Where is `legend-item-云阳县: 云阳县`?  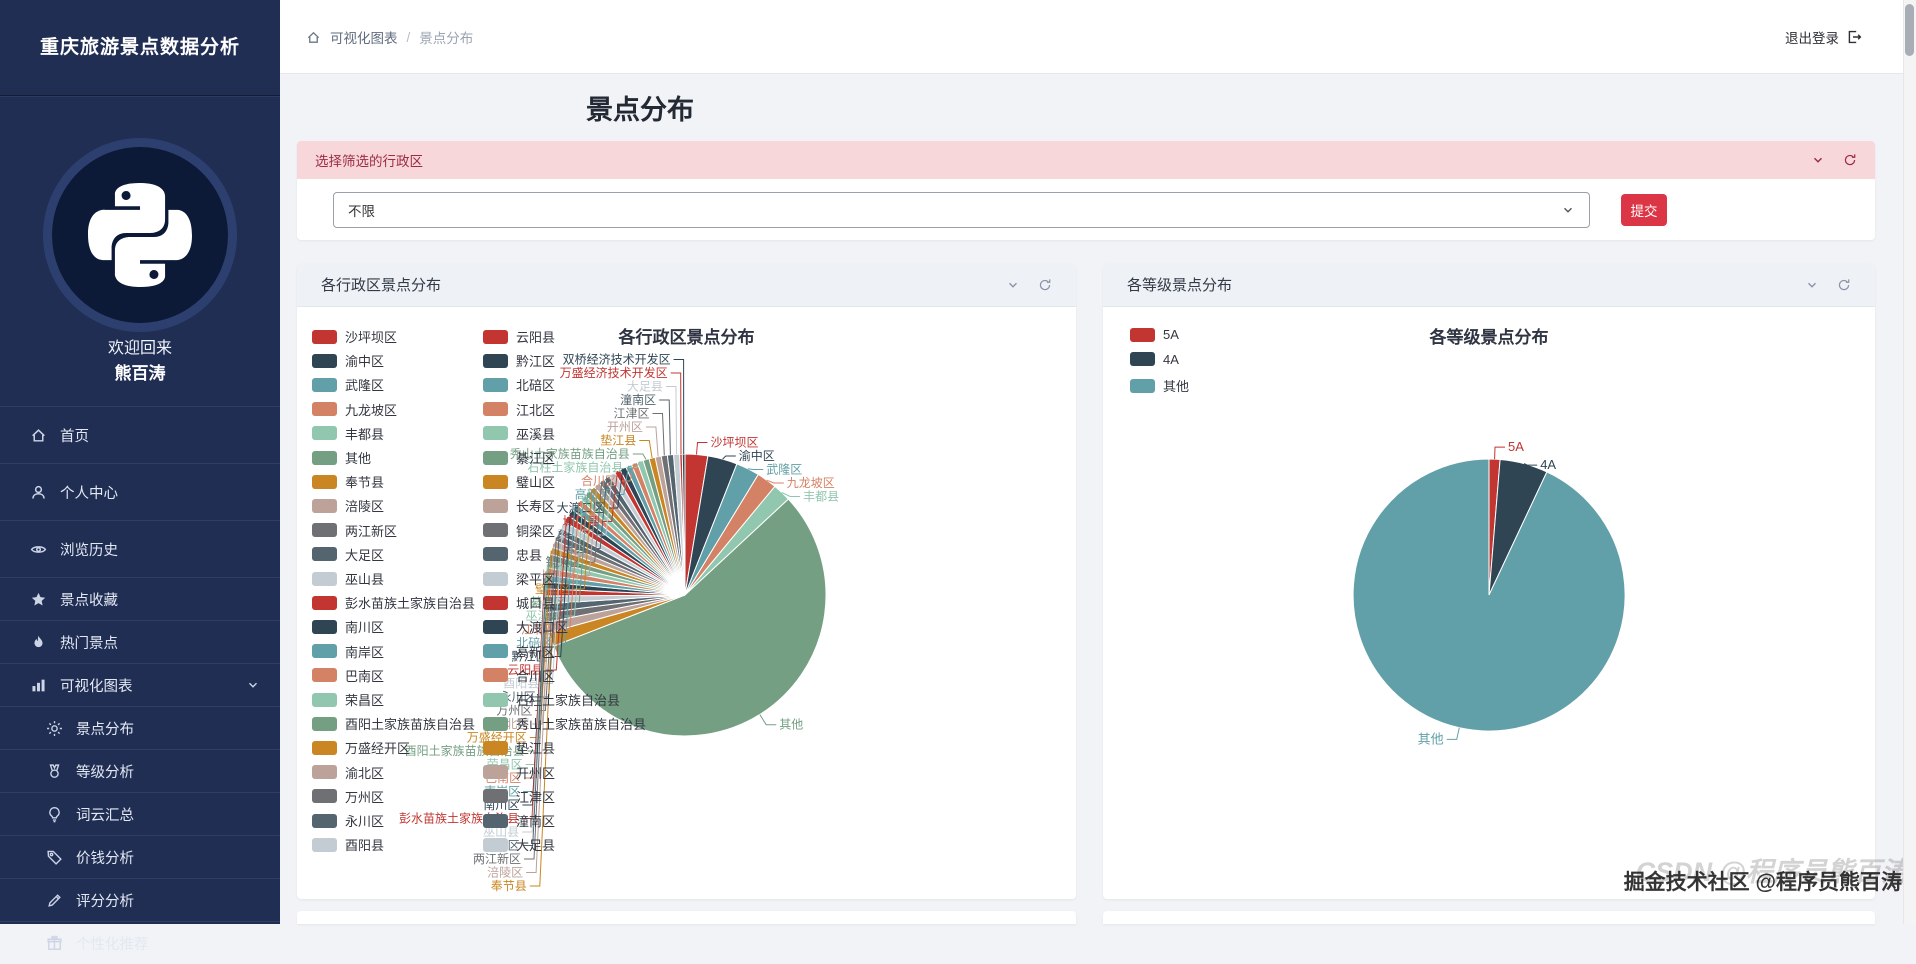
legend-item-云阳县: 云阳县 is located at coordinates (519, 336).